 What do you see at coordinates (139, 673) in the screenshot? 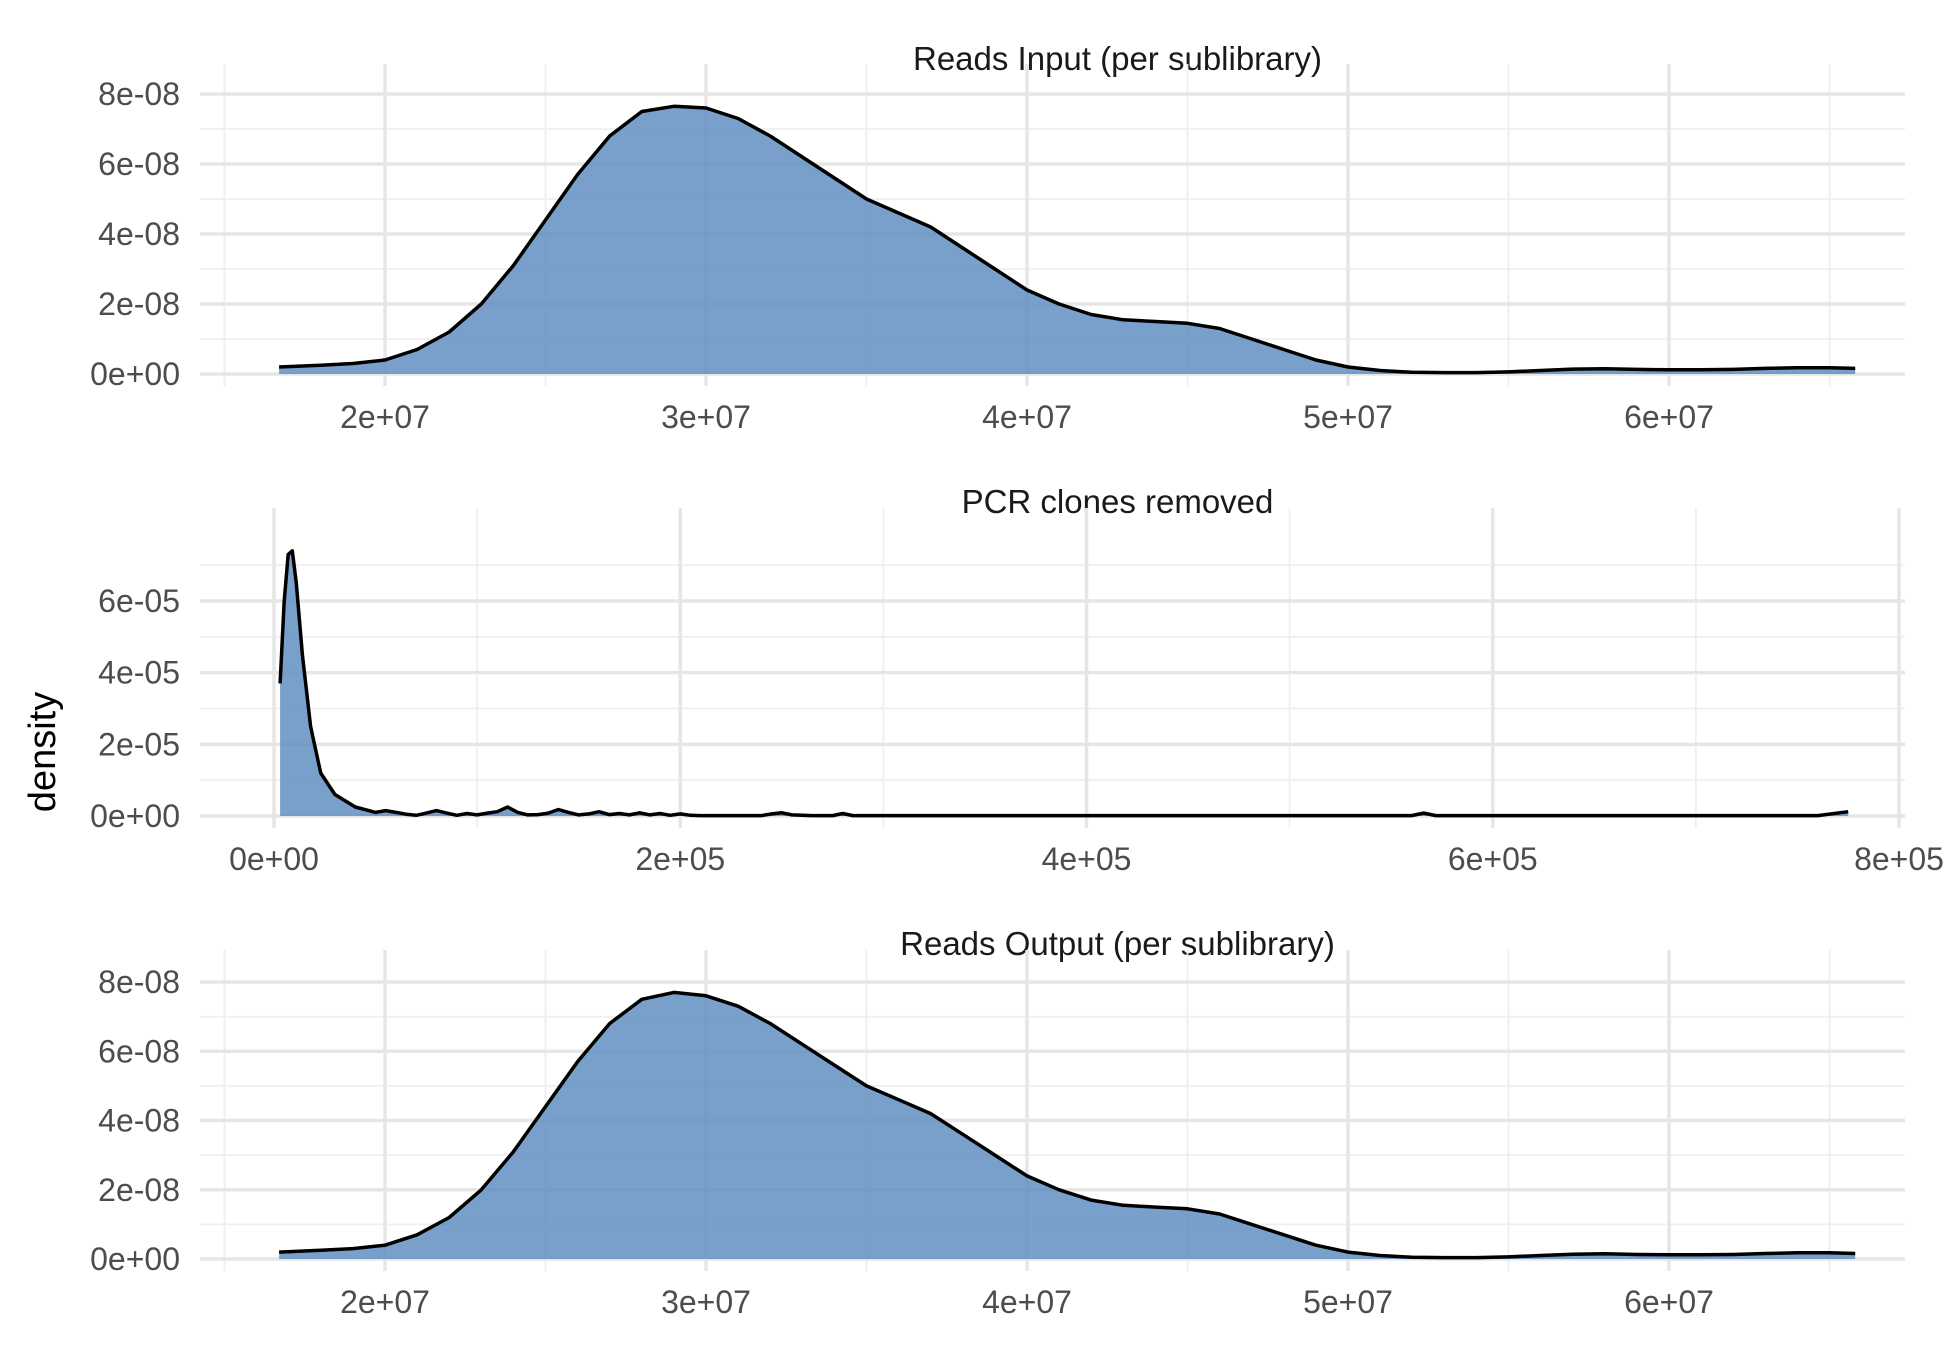
I see `y-tick-label: 4e-05` at bounding box center [139, 673].